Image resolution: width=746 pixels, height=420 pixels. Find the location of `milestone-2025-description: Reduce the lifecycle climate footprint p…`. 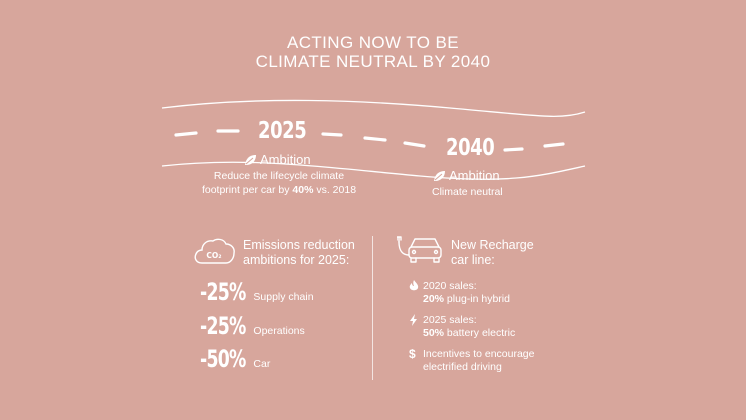

milestone-2025-description: Reduce the lifecycle climate footprint p… is located at coordinates (279, 183).